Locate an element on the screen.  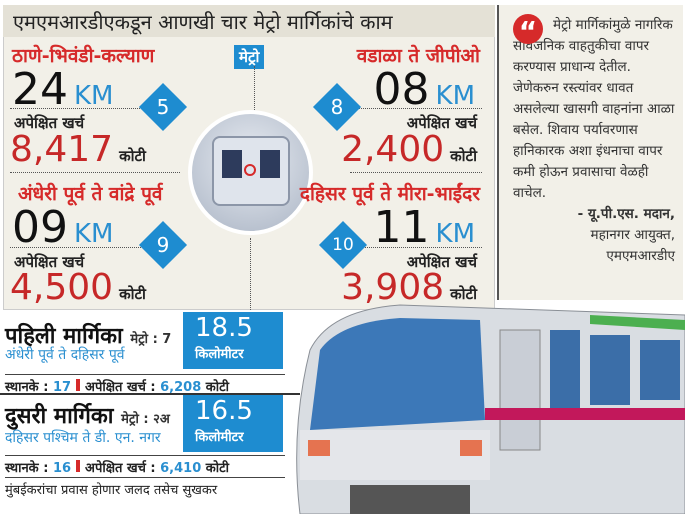
line-1-km-box: 18.5 किलोमीटर is located at coordinates (233, 340).